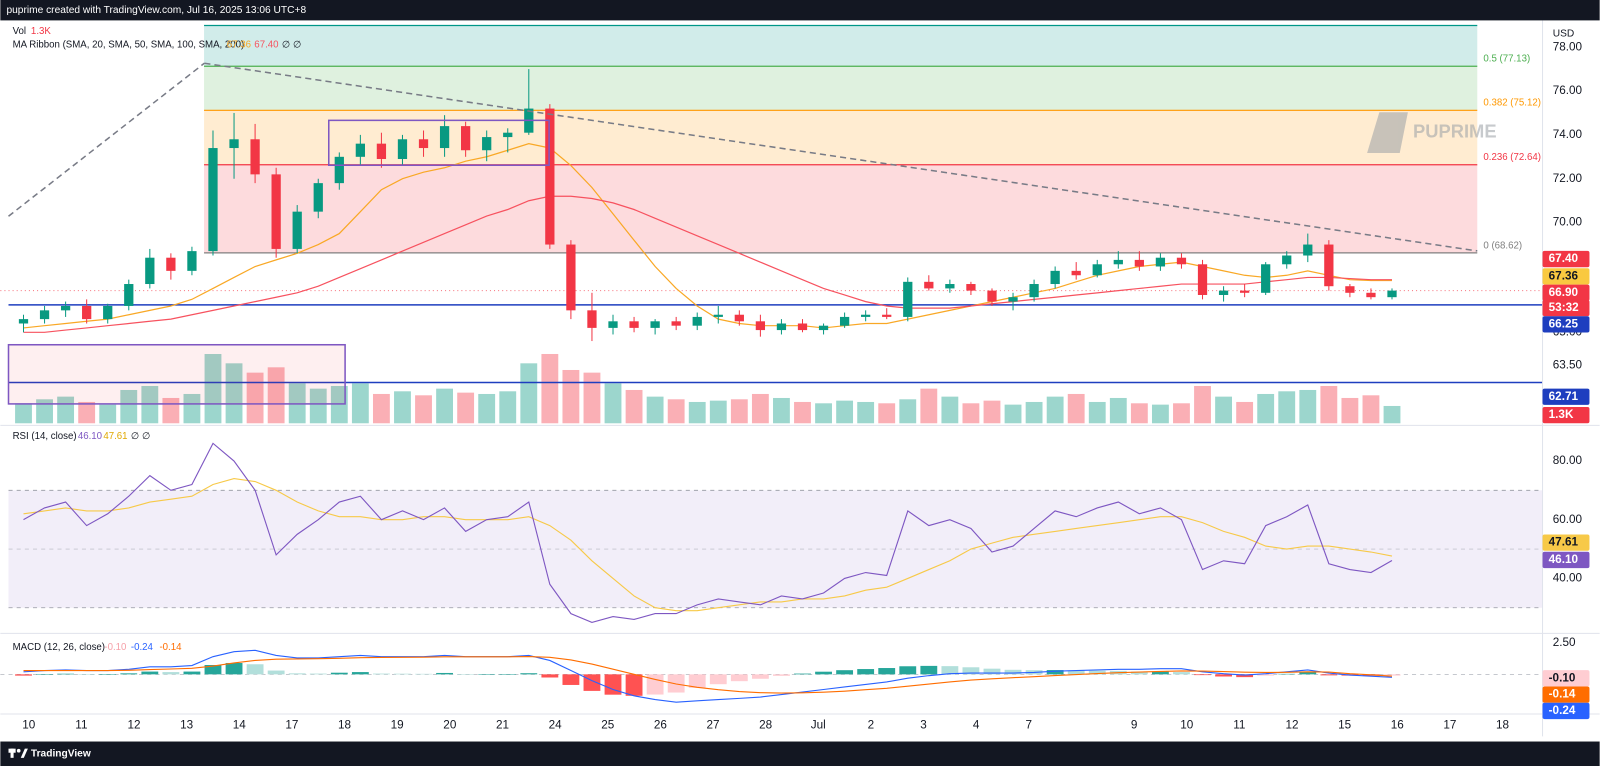 The width and height of the screenshot is (1600, 766). What do you see at coordinates (106, 139) in the screenshot?
I see `trend-line` at bounding box center [106, 139].